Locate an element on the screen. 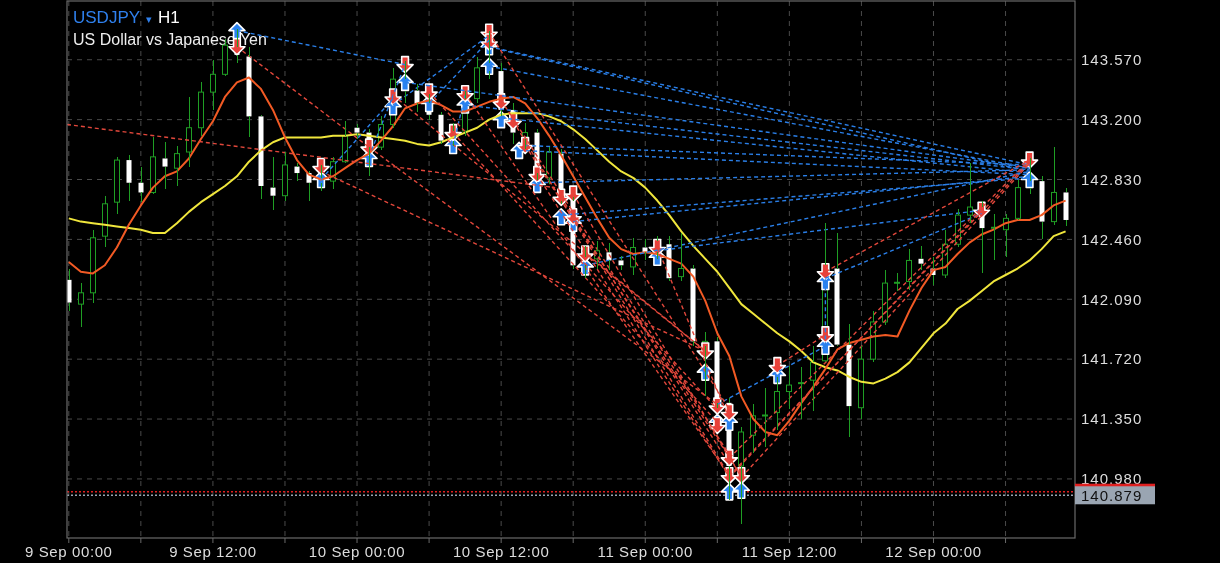 The width and height of the screenshot is (1220, 563). x-tick-label: 10 Sep 00:00 is located at coordinates (357, 551).